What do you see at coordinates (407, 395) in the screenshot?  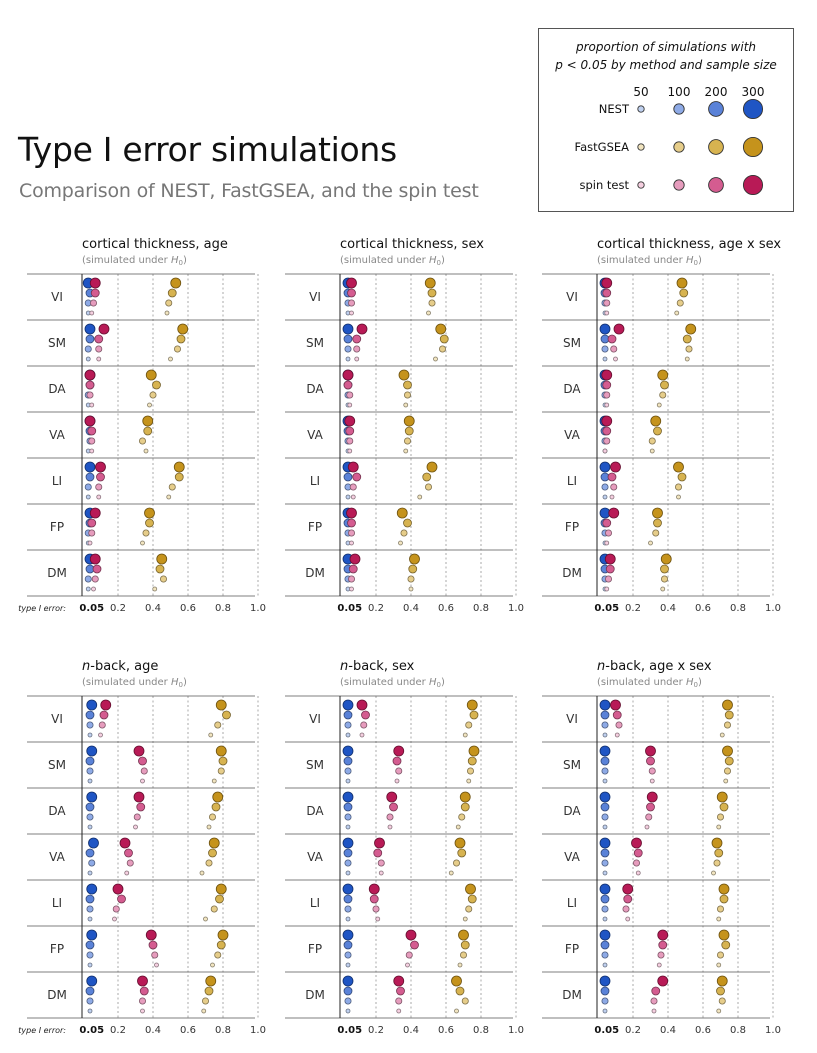 I see `dot-fastgsea-DA-n100` at bounding box center [407, 395].